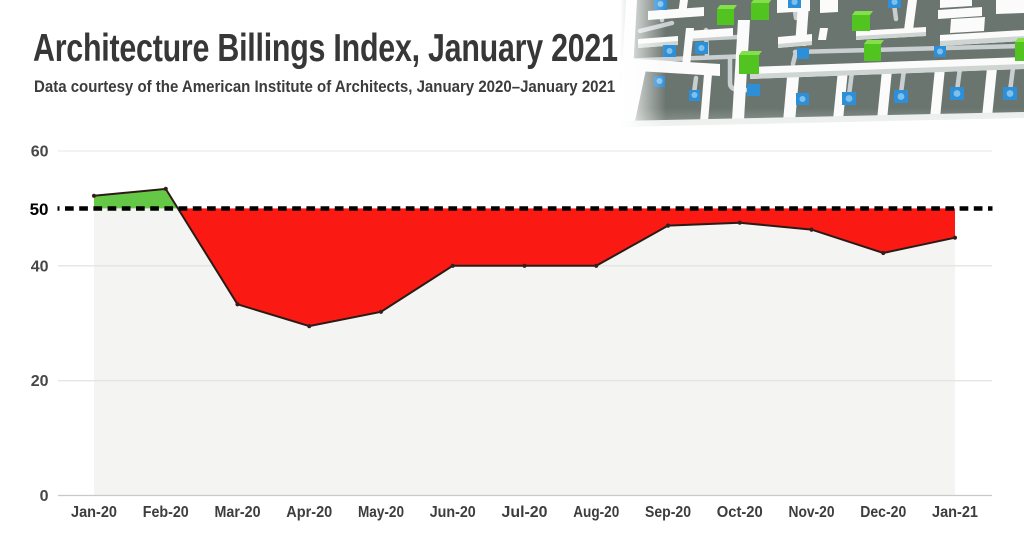 Image resolution: width=1024 pixels, height=551 pixels. What do you see at coordinates (40, 266) in the screenshot?
I see `svg-text: 40` at bounding box center [40, 266].